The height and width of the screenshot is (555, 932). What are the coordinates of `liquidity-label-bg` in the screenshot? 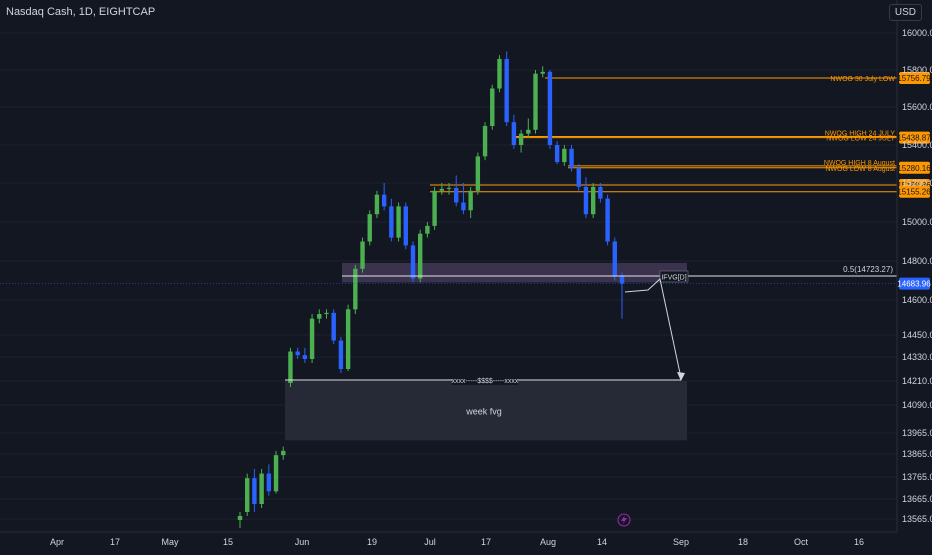 It's located at (485, 380).